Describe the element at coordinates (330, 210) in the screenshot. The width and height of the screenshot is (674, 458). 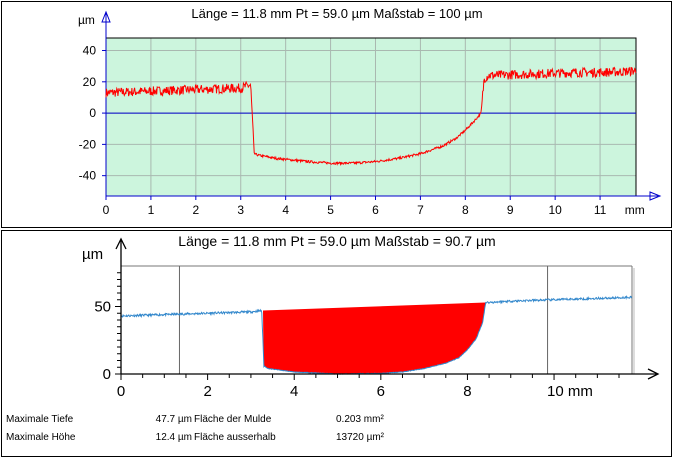
I see `x-tick-label: 5` at that location.